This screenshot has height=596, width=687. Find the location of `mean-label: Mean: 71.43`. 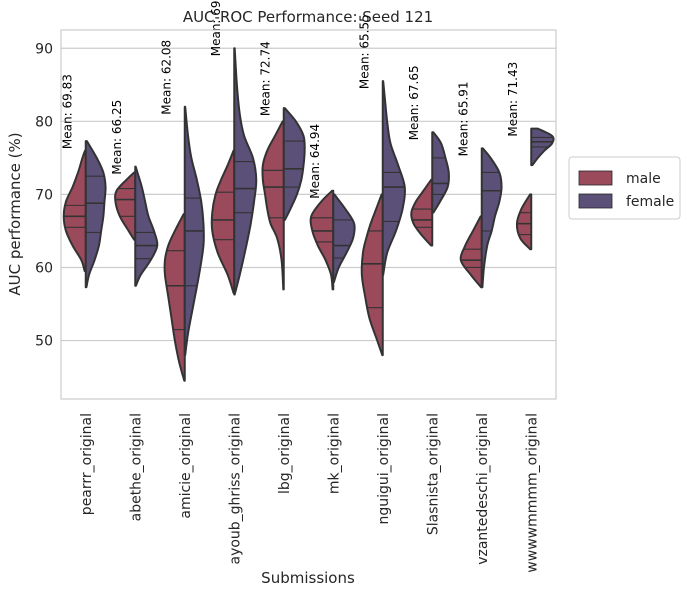

mean-label: Mean: 71.43 is located at coordinates (513, 99).